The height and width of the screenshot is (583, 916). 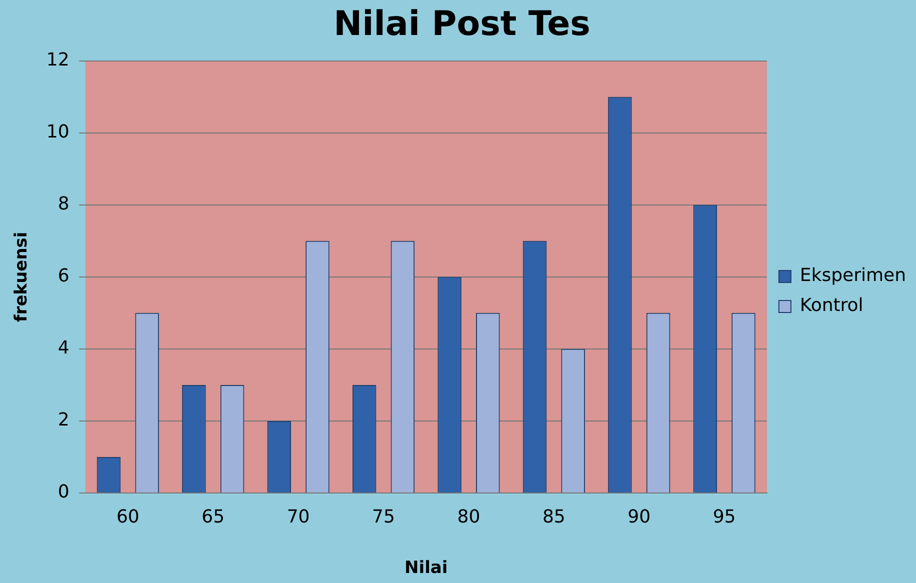 I want to click on y-tick-label: 10, so click(x=58, y=132).